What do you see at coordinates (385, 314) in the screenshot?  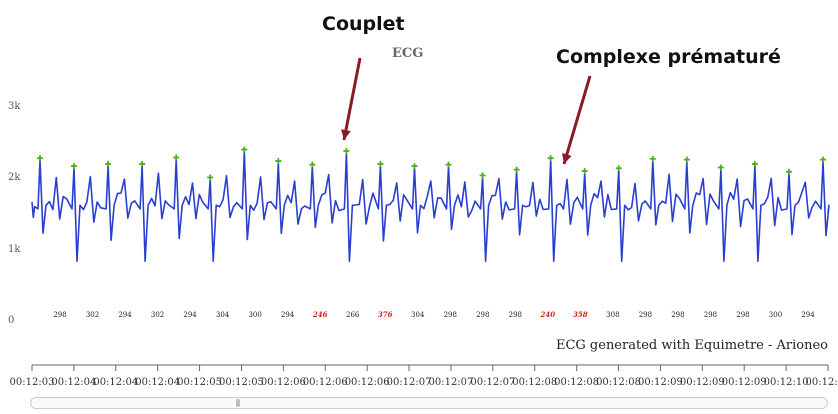 I see `rr-interval-label: 376` at bounding box center [385, 314].